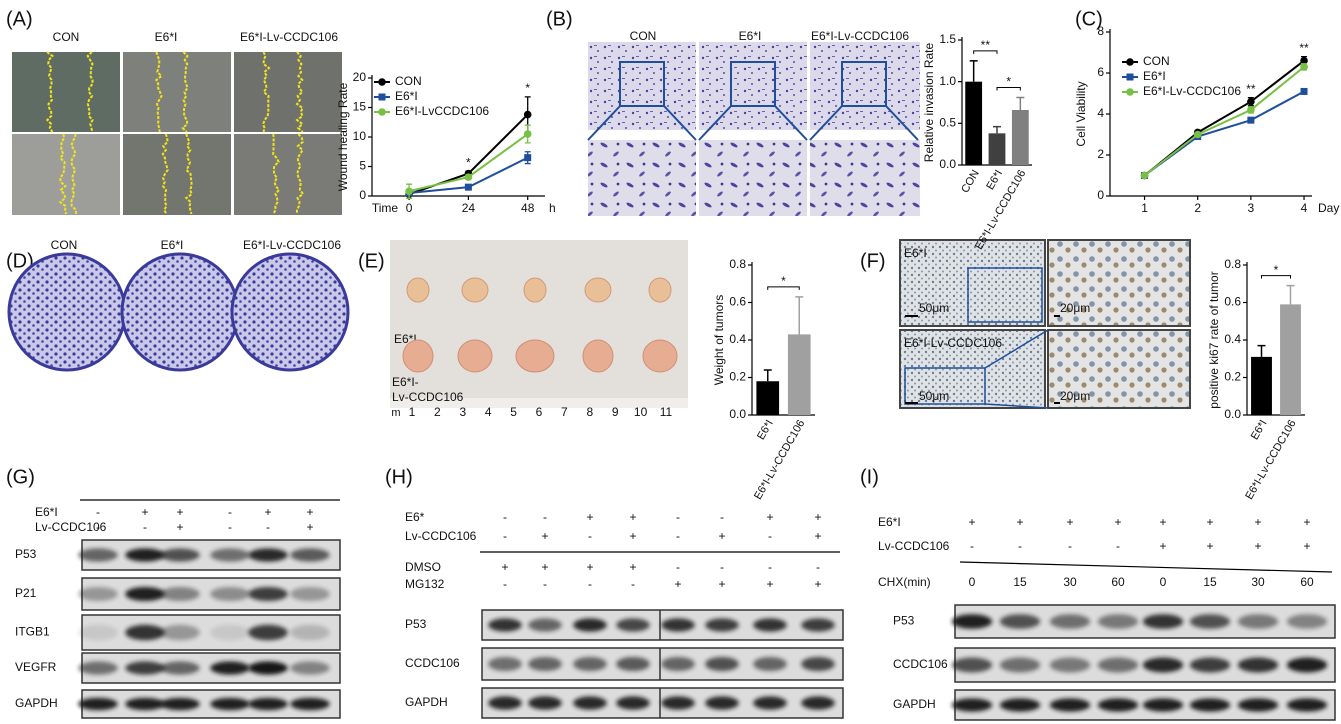  What do you see at coordinates (1210, 582) in the screenshot?
I see `condition-sign: 15` at bounding box center [1210, 582].